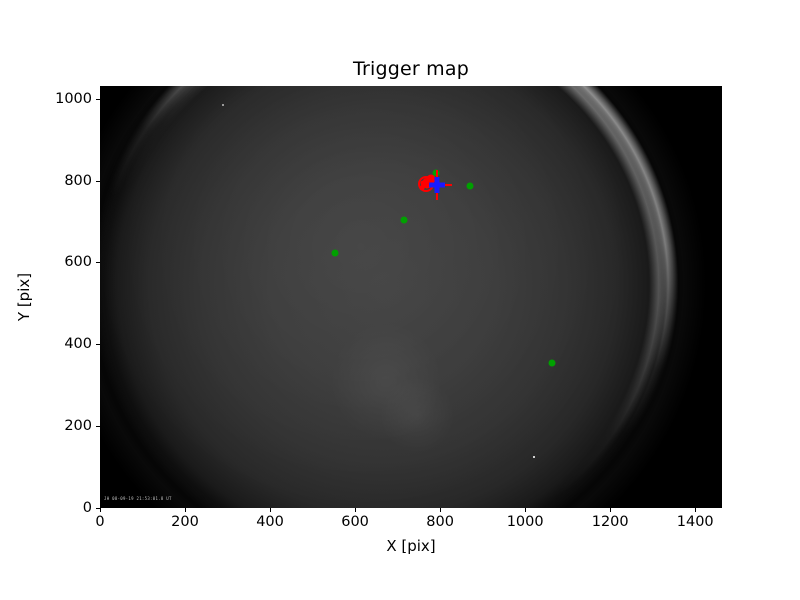 The image size is (800, 600). Describe the element at coordinates (411, 546) in the screenshot. I see `x-axis-label: X [pix]` at that location.